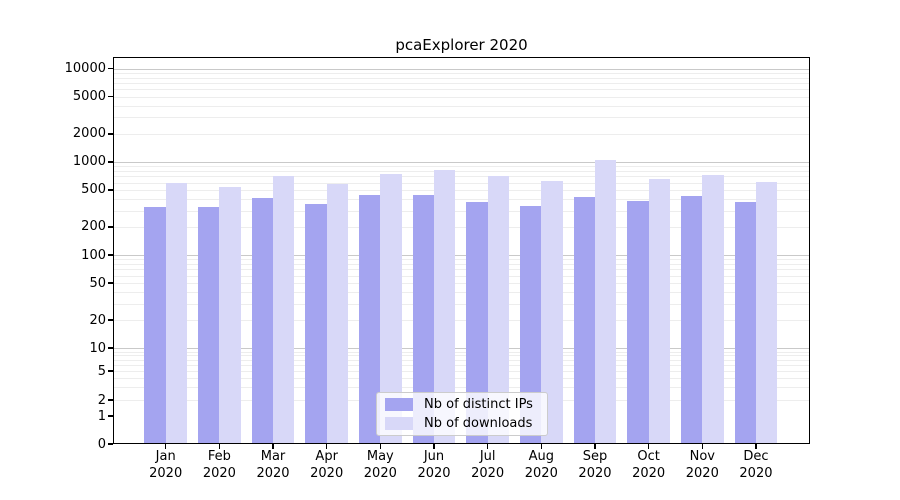 This screenshot has height=500, width=900. I want to click on y-tick-label: 2000, so click(89, 134).